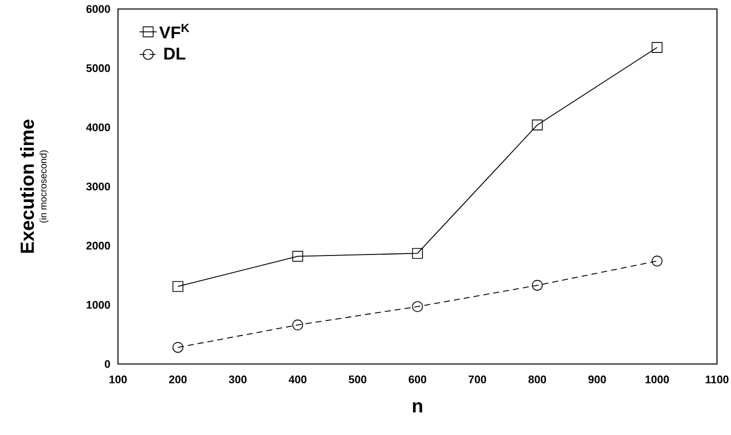  What do you see at coordinates (178, 380) in the screenshot?
I see `x-tick-label: 200` at bounding box center [178, 380].